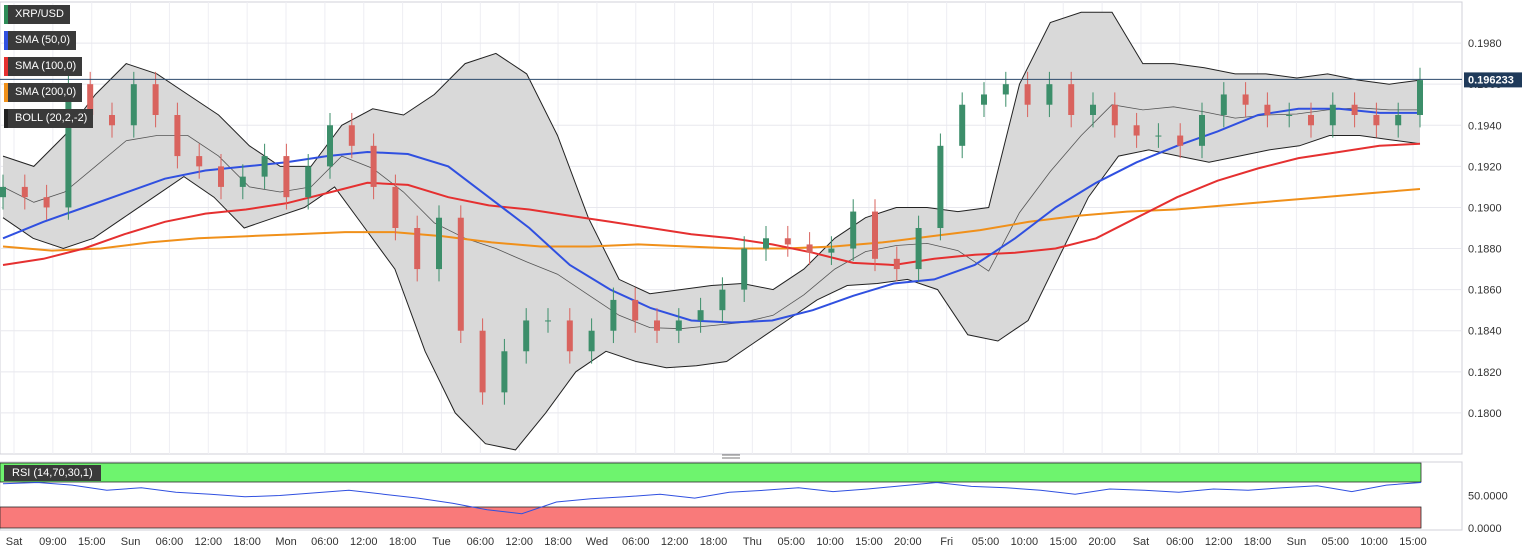  I want to click on time-tick-label: Fri, so click(946, 542).